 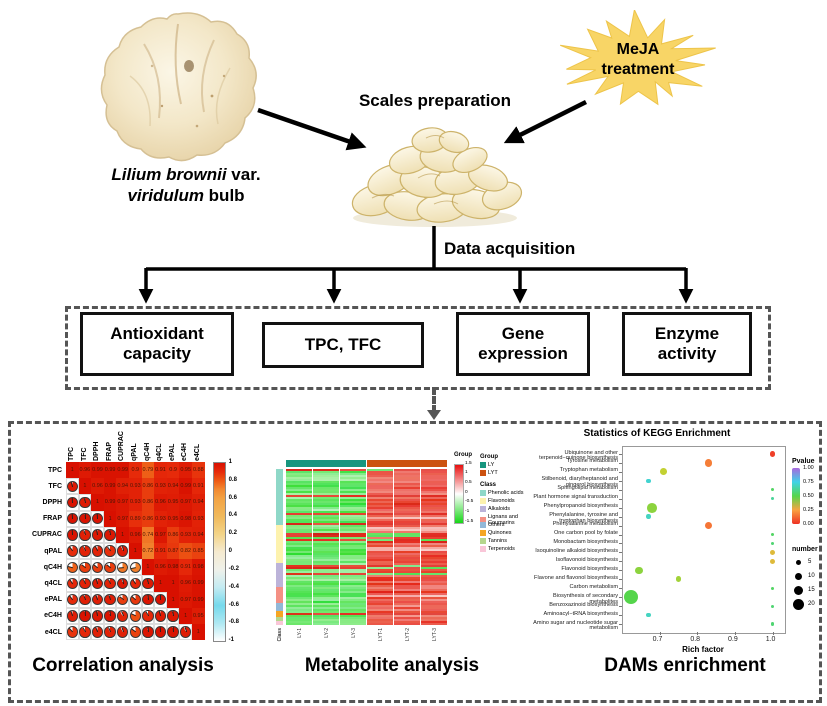 What do you see at coordinates (512, 541) in the screenshot?
I see `heatmap-class-legend-item: Tannins` at bounding box center [512, 541].